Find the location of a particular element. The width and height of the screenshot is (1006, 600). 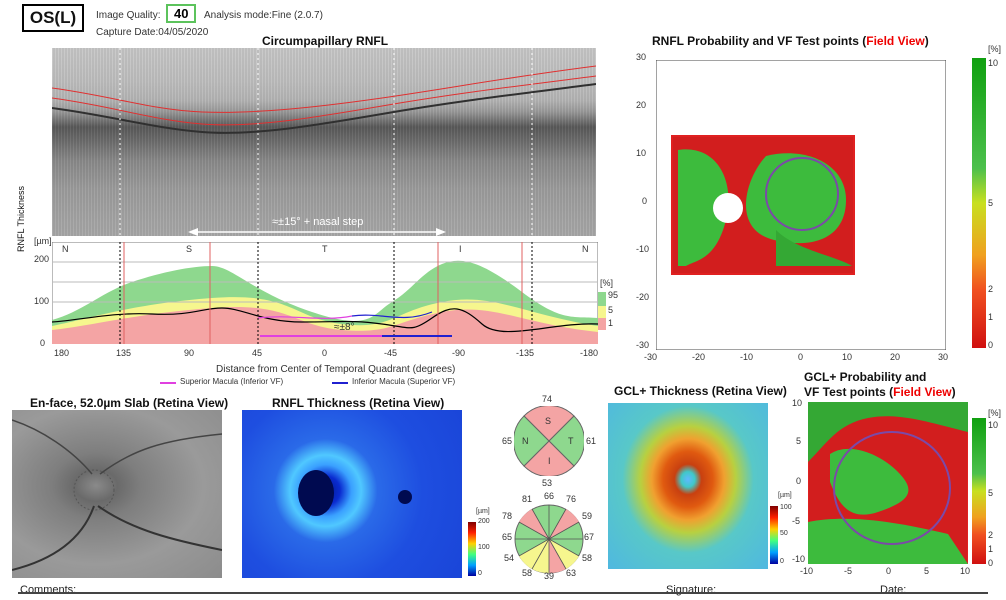

legend-red is located at coordinates (602, 324).